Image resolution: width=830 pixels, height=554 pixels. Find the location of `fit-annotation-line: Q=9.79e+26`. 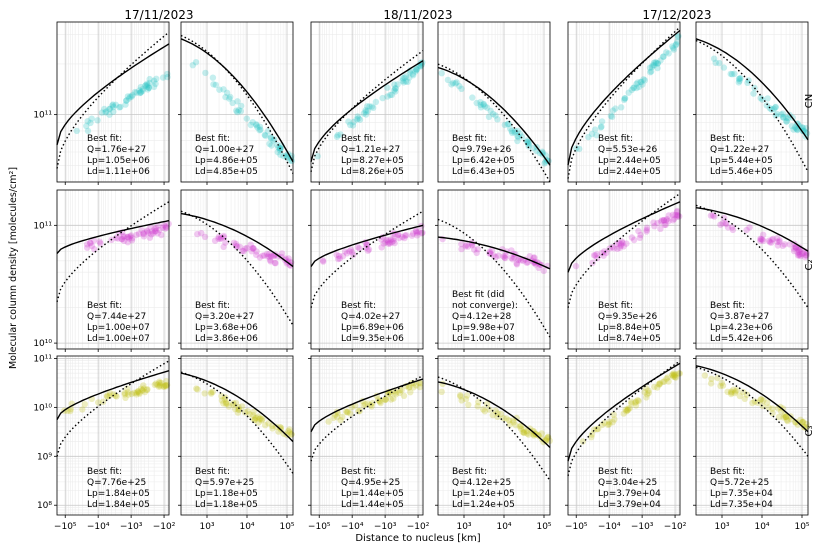

fit-annotation-line: Q=9.79e+26 is located at coordinates (481, 150).